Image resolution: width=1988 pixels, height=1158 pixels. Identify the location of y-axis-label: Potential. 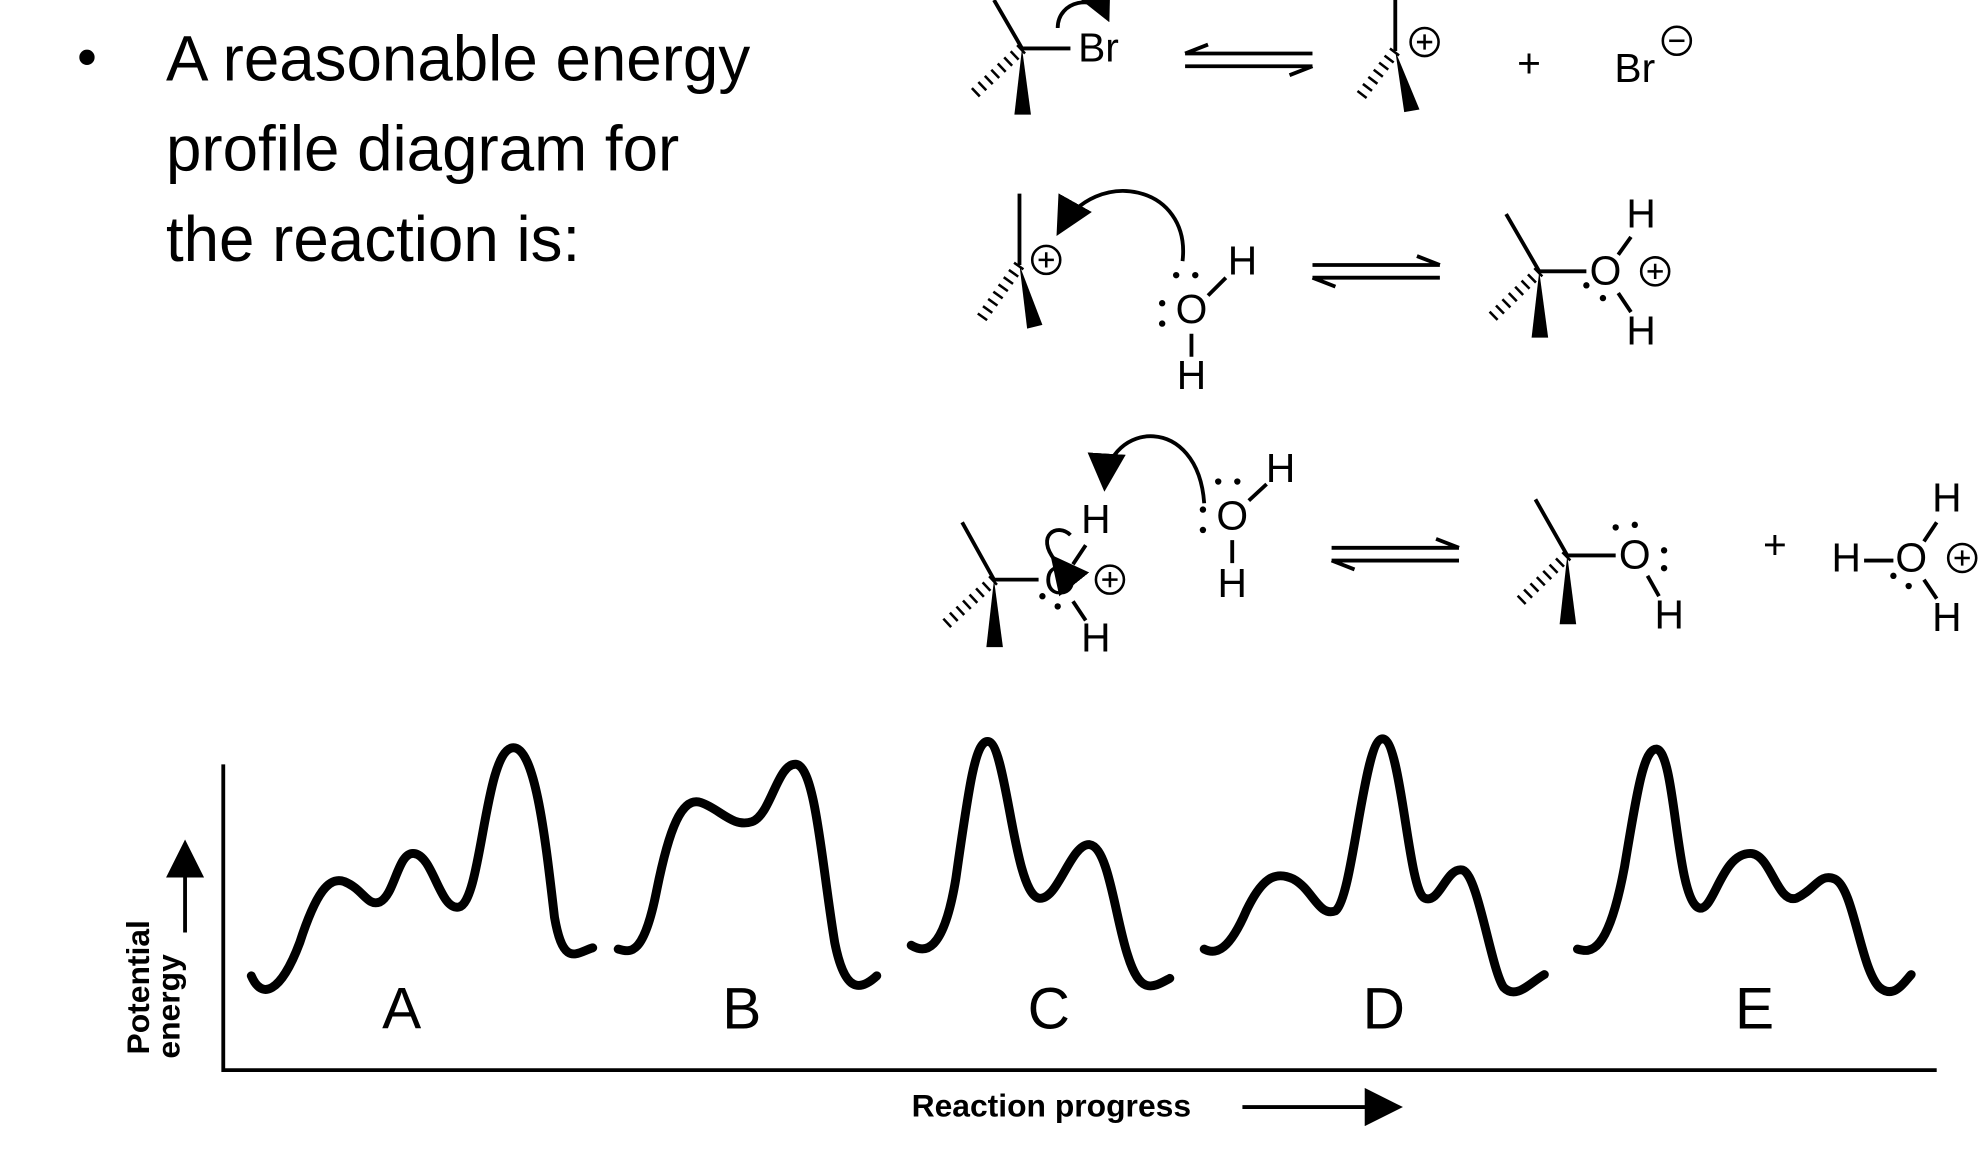
(138, 987).